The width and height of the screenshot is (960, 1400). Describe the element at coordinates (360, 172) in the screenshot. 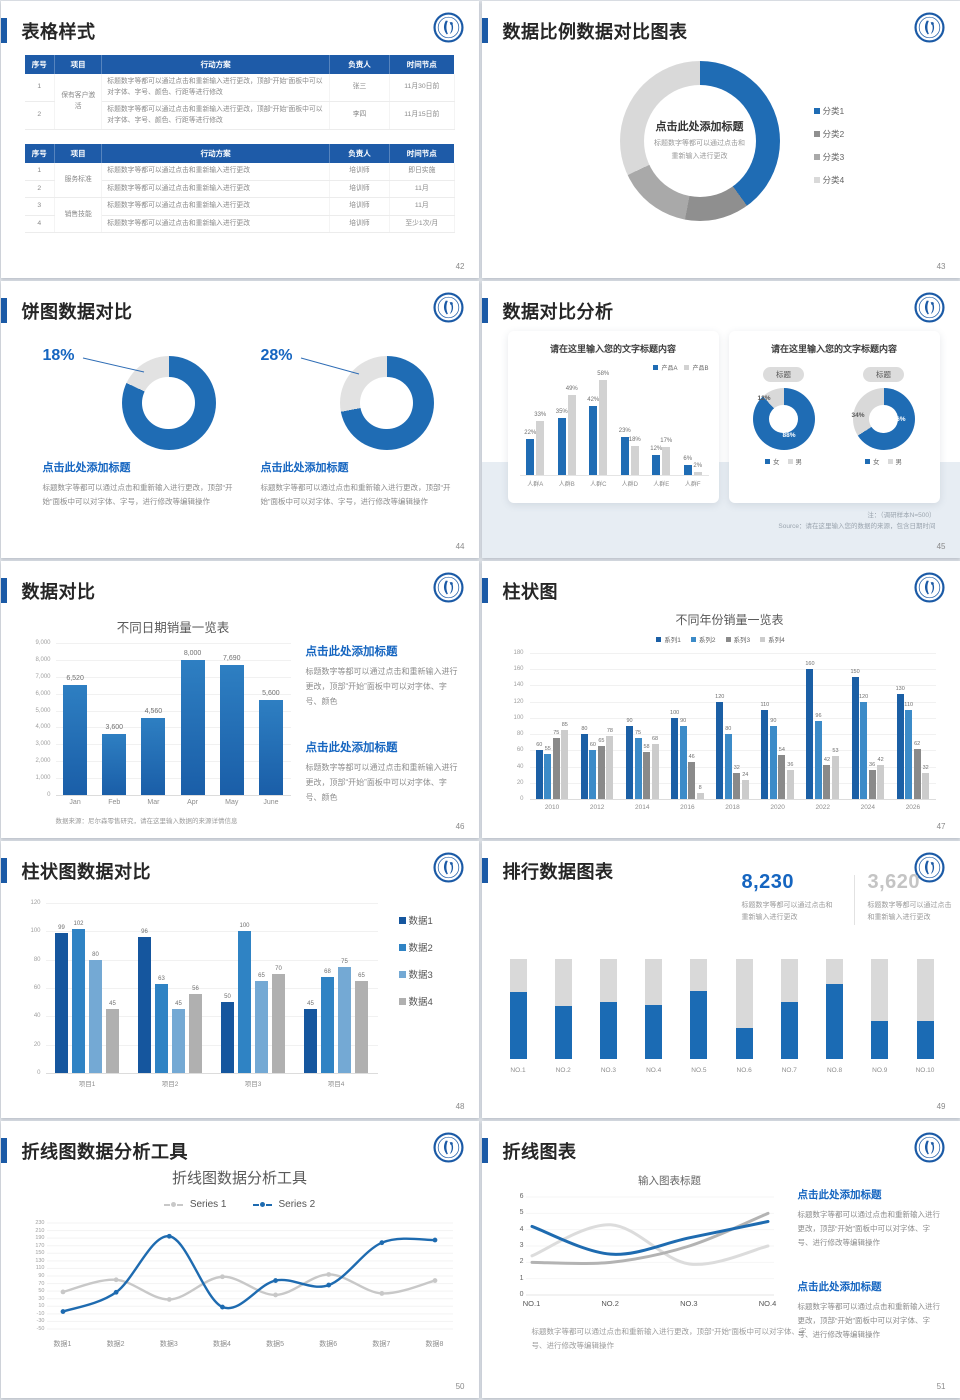

I see `cell-owner: 培训师` at that location.